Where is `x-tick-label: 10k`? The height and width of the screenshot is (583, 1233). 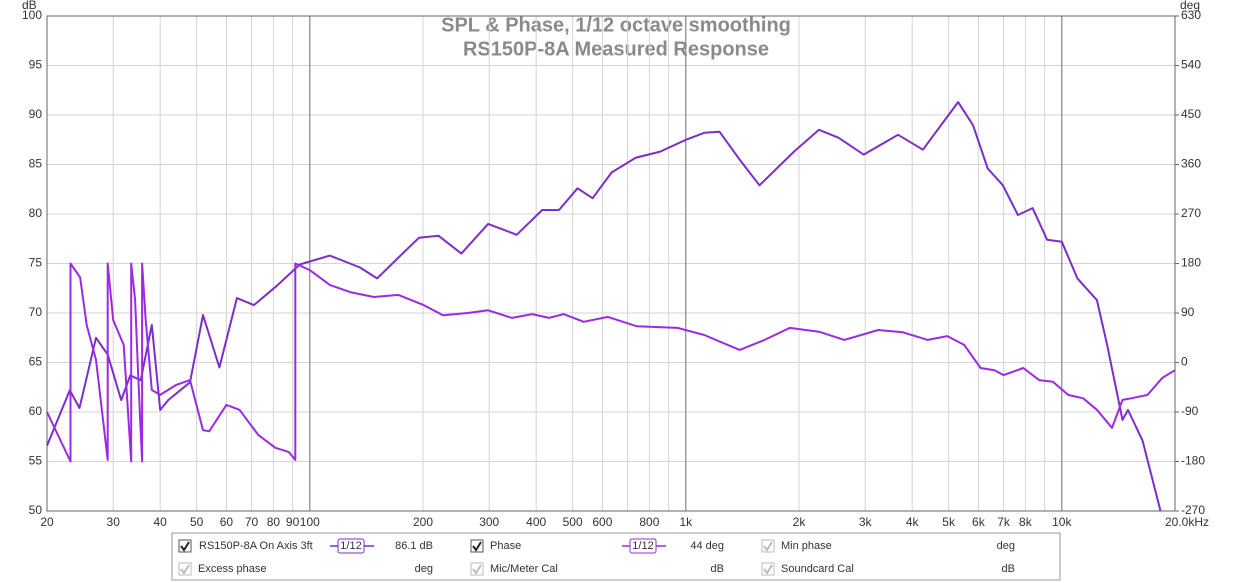 x-tick-label: 10k is located at coordinates (1062, 522).